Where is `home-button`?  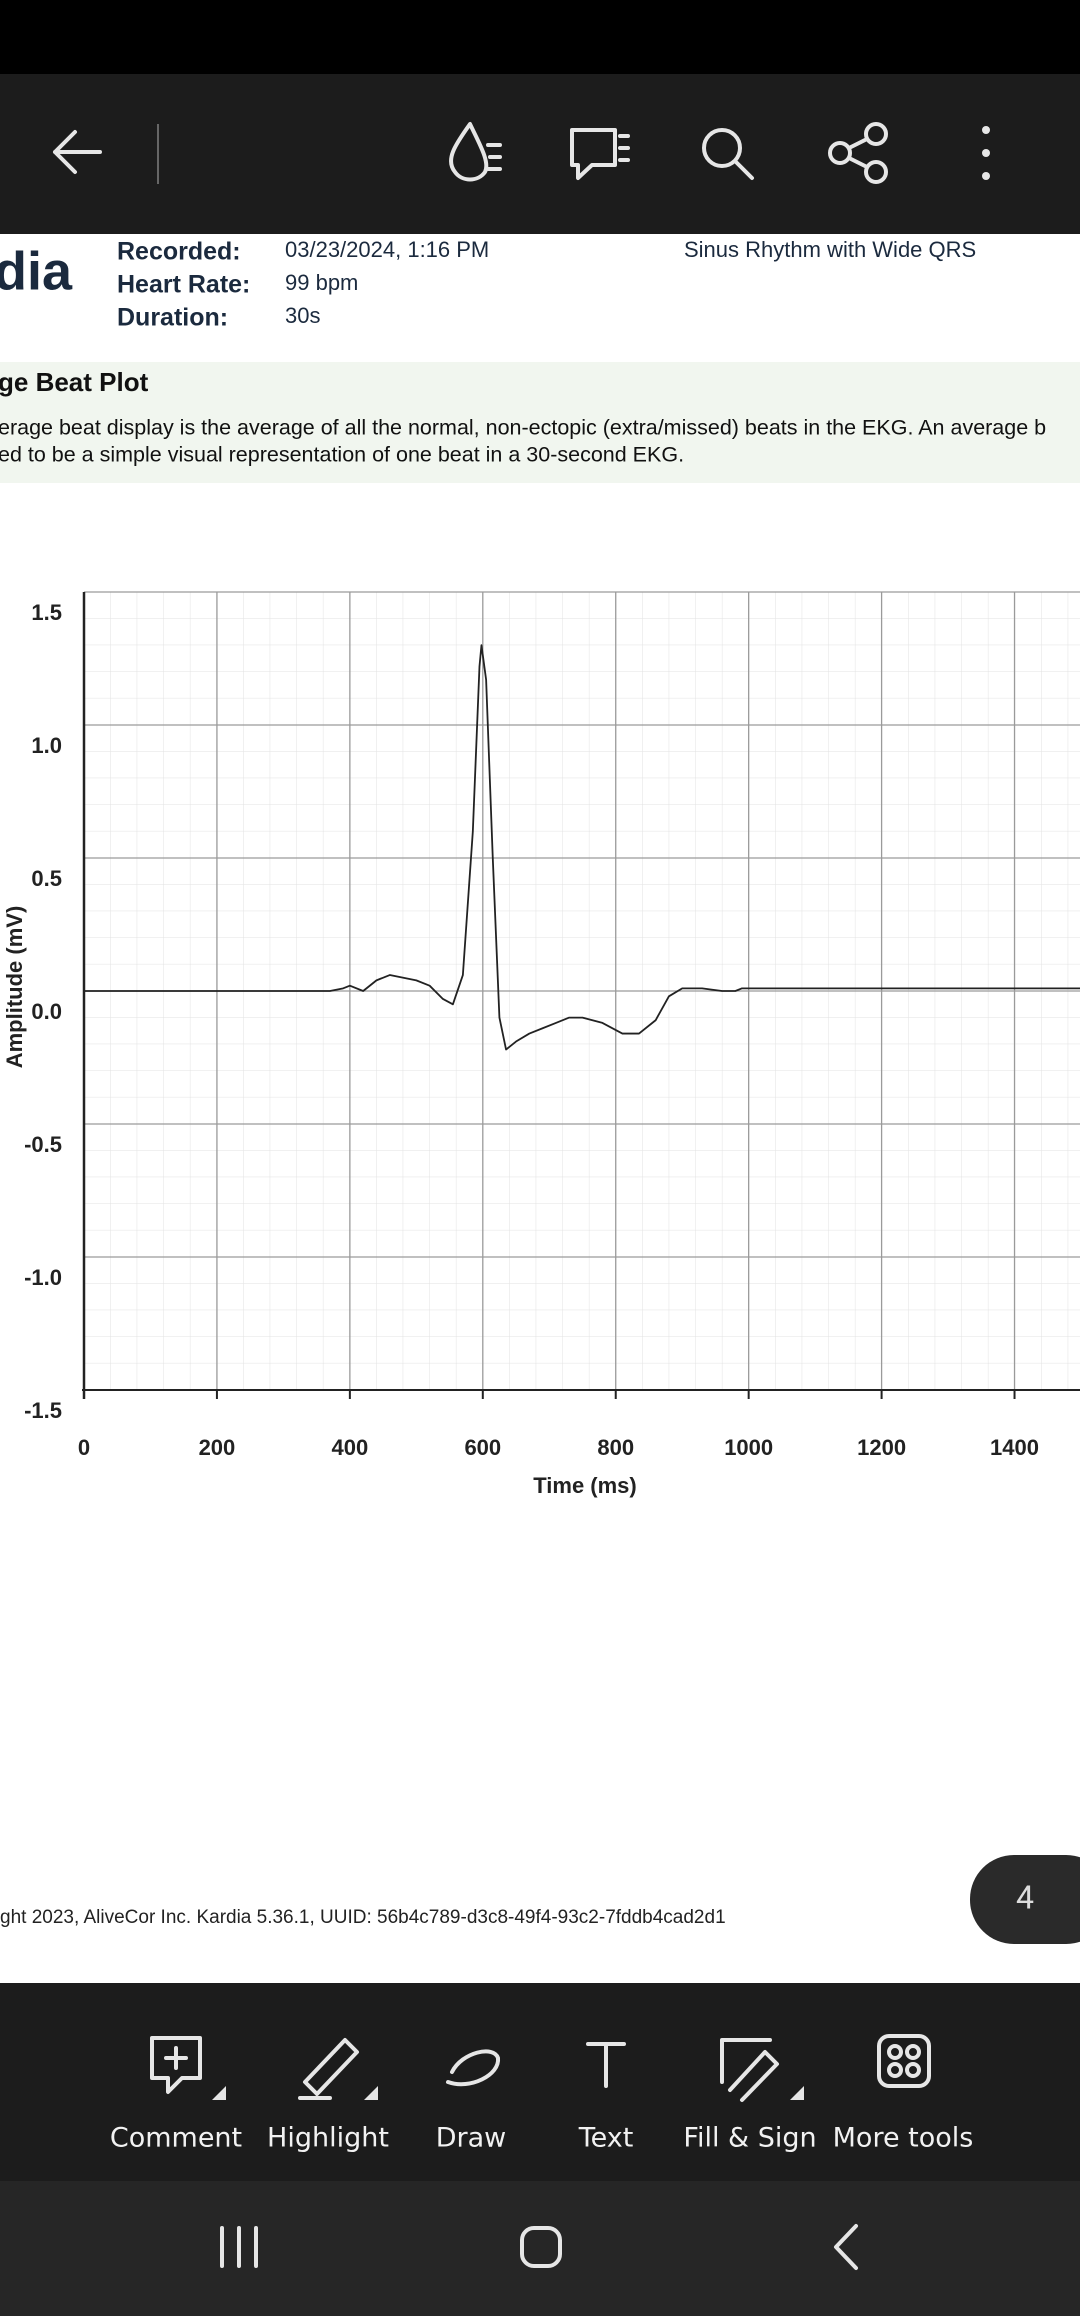 home-button is located at coordinates (541, 2247).